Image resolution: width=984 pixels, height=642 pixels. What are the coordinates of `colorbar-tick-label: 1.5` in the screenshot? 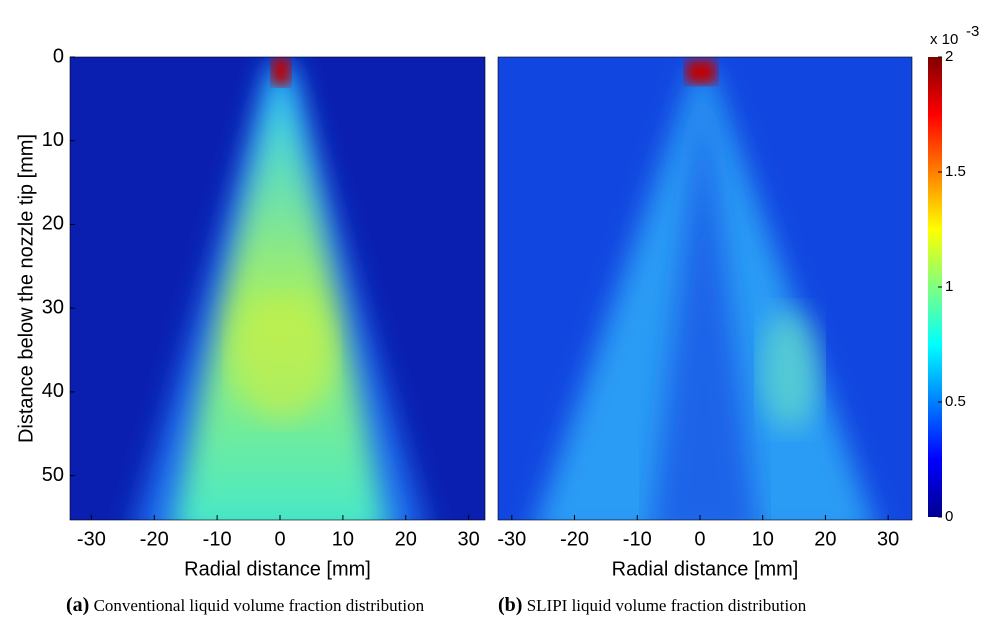 It's located at (955, 171).